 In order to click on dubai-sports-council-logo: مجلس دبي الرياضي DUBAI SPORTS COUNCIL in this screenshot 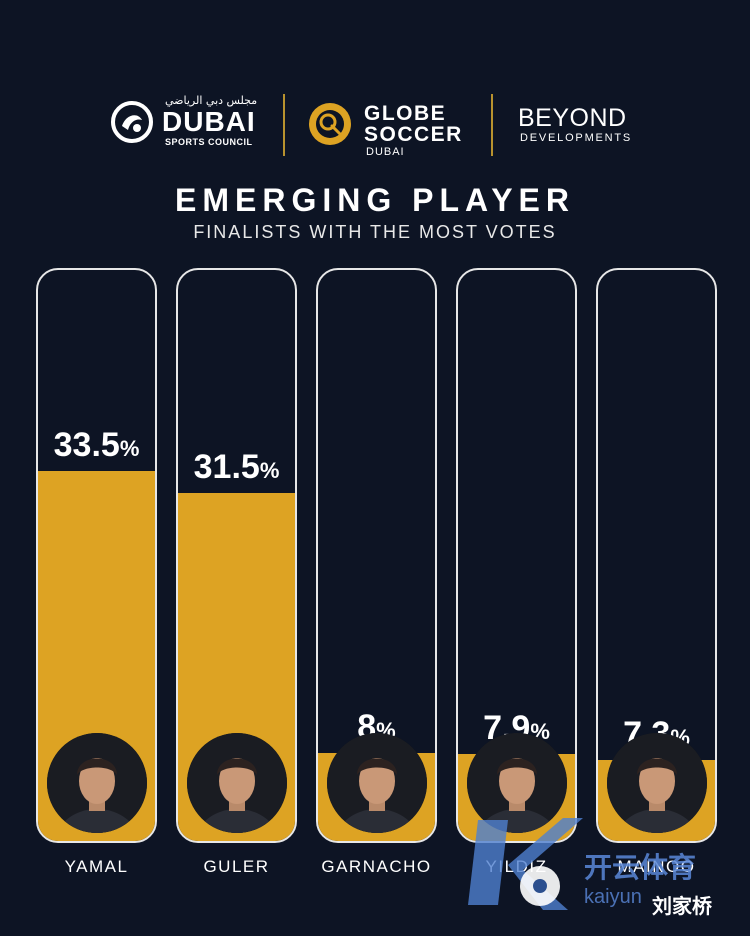, I will do `click(185, 126)`.